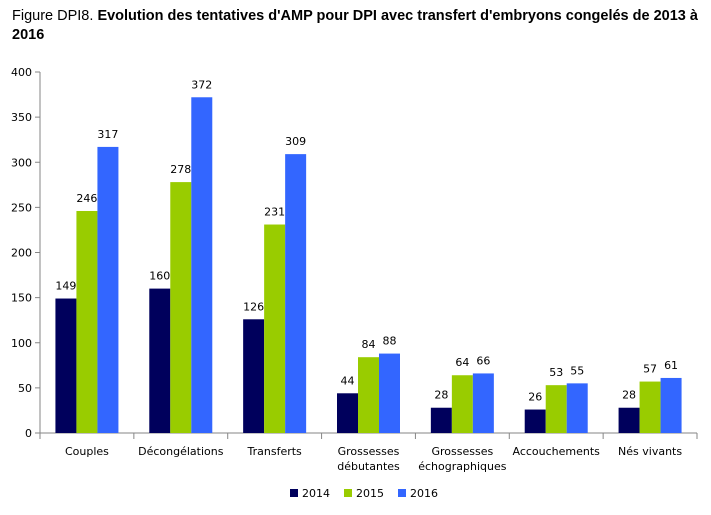  Describe the element at coordinates (424, 493) in the screenshot. I see `legend-label: 2016` at that location.